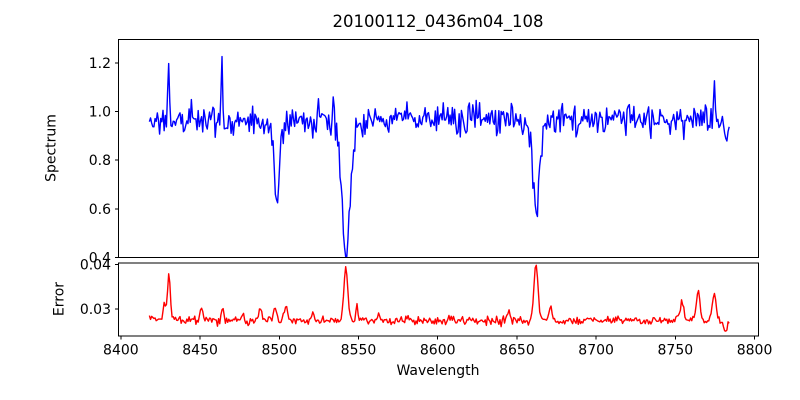 This screenshot has width=800, height=400. What do you see at coordinates (438, 351) in the screenshot?
I see `x-tick-label: 8600` at bounding box center [438, 351].